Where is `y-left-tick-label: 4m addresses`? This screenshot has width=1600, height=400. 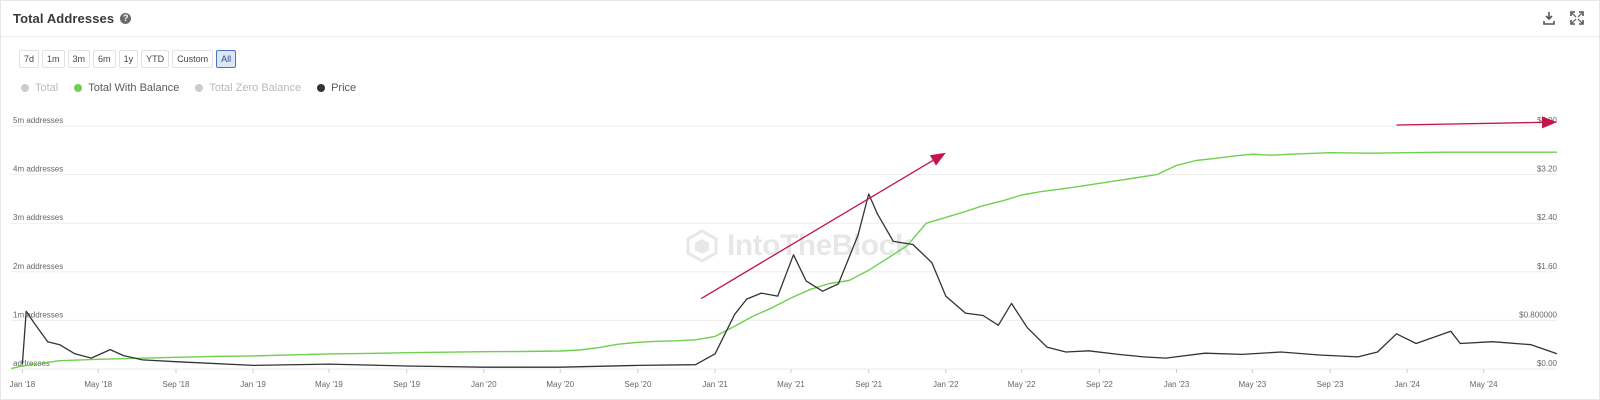
y-left-tick-label: 4m addresses is located at coordinates (38, 169).